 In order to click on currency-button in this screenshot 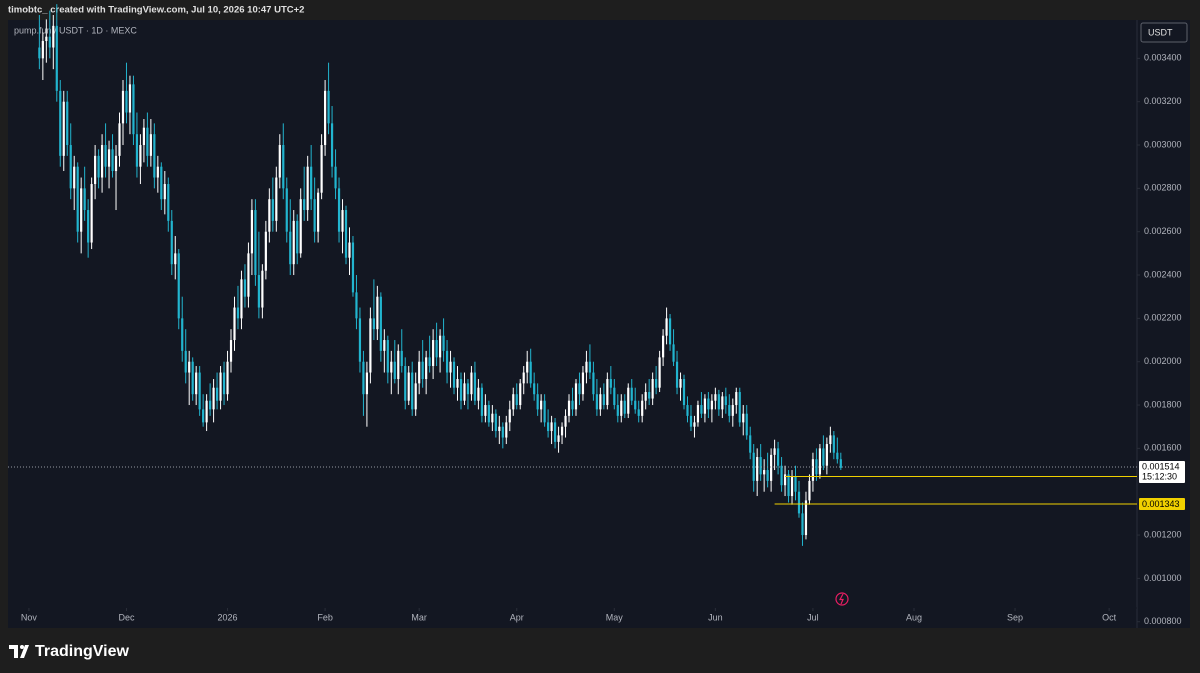, I will do `click(1164, 32)`.